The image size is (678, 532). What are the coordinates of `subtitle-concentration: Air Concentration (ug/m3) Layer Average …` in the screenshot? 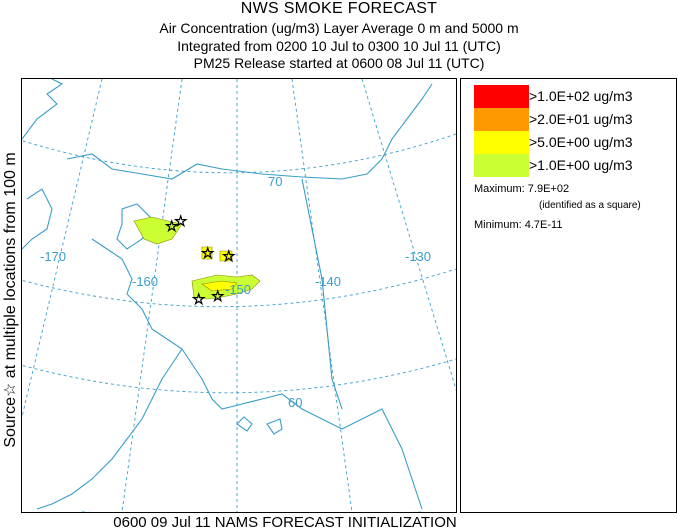 It's located at (339, 28).